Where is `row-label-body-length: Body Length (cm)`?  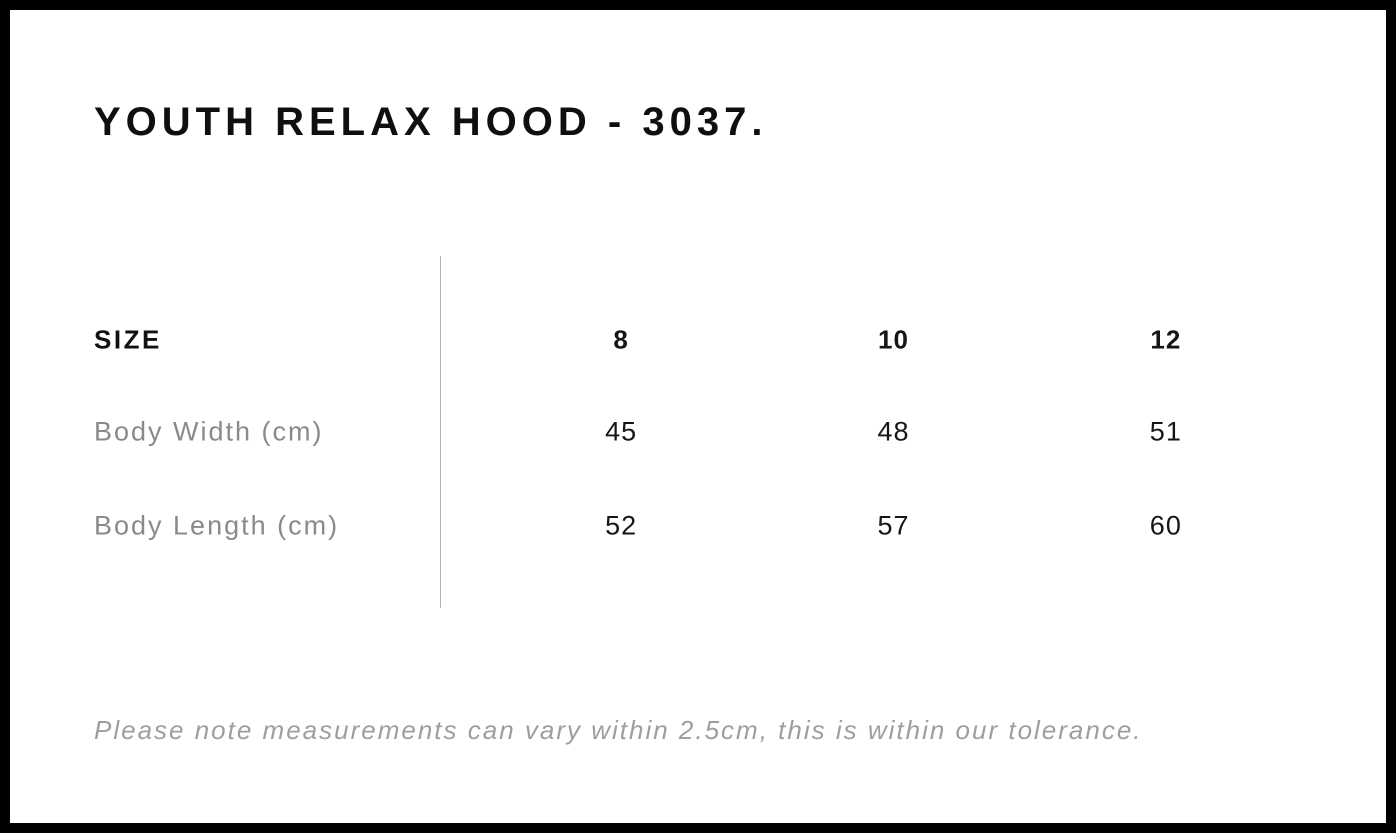
row-label-body-length: Body Length (cm) is located at coordinates (217, 525).